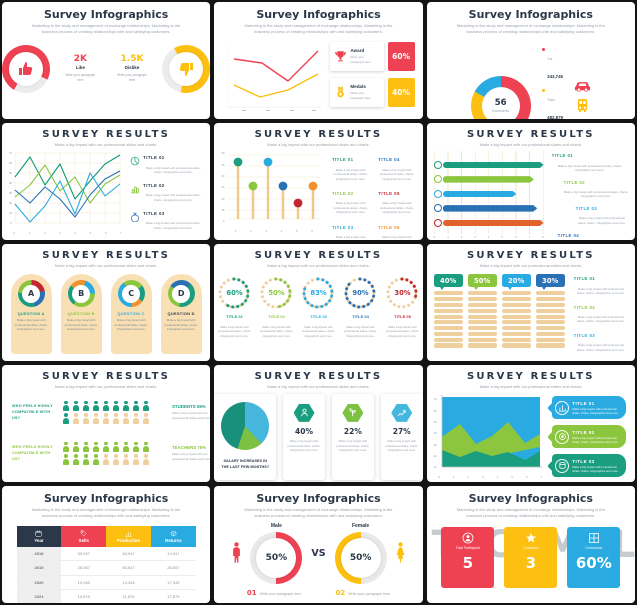  Describe the element at coordinates (402, 317) in the screenshot. I see `item-title: TITLE 05` at that location.